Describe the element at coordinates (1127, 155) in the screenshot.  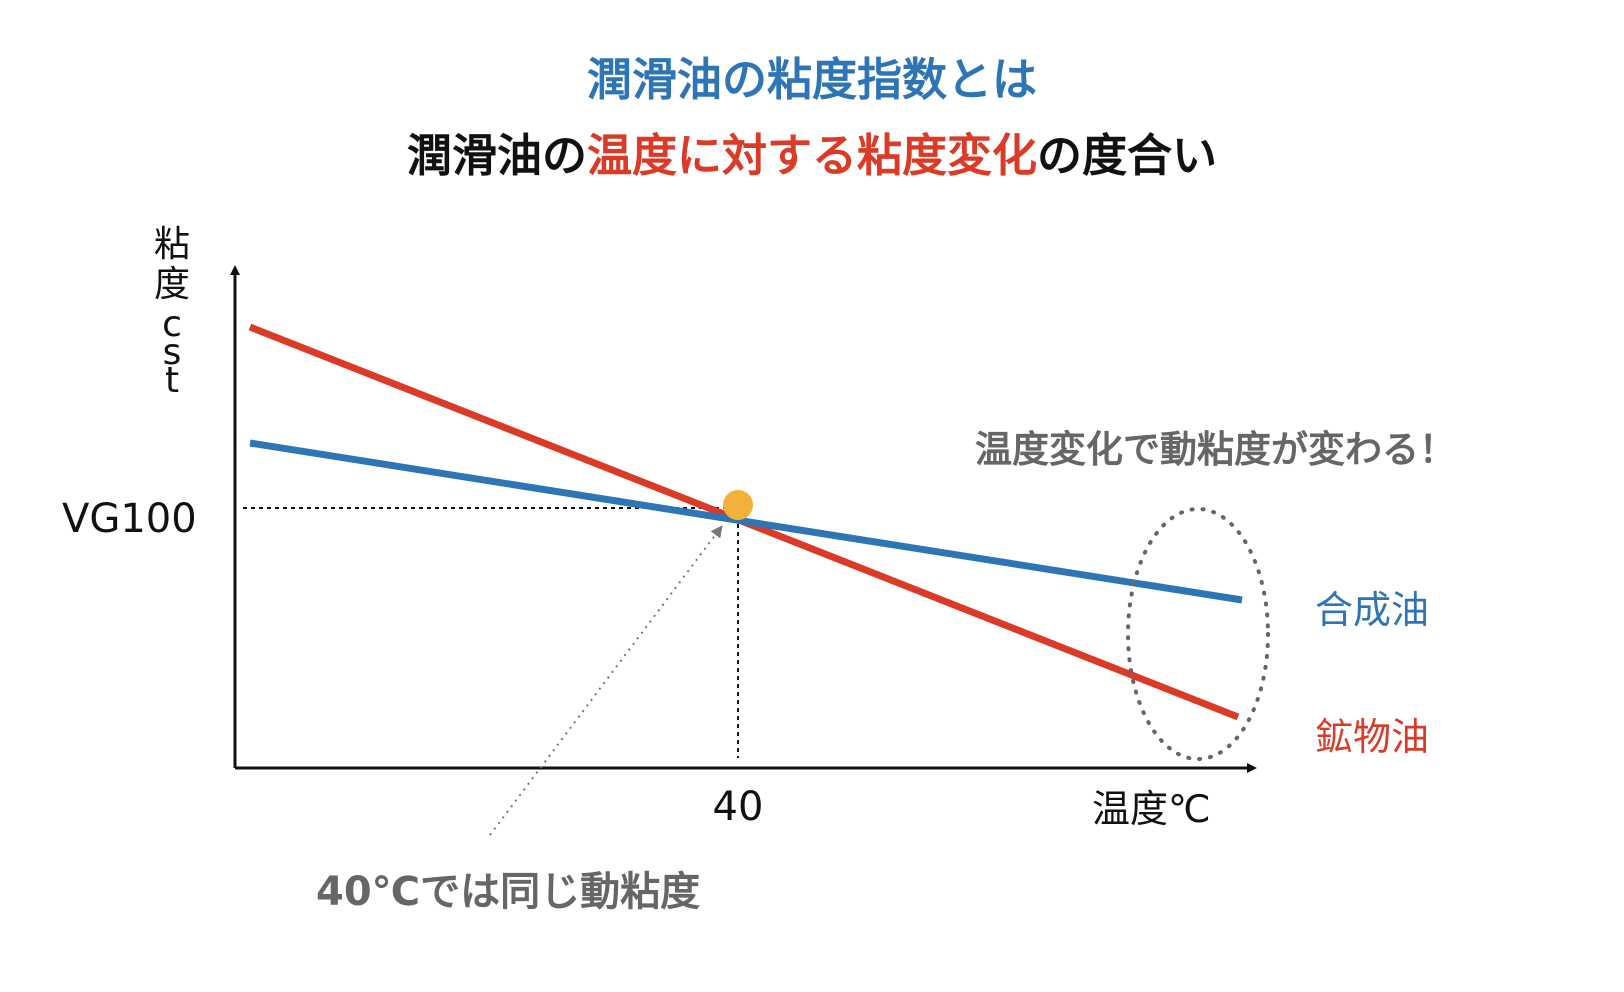
I see `title-line2-part3: の度合い` at that location.